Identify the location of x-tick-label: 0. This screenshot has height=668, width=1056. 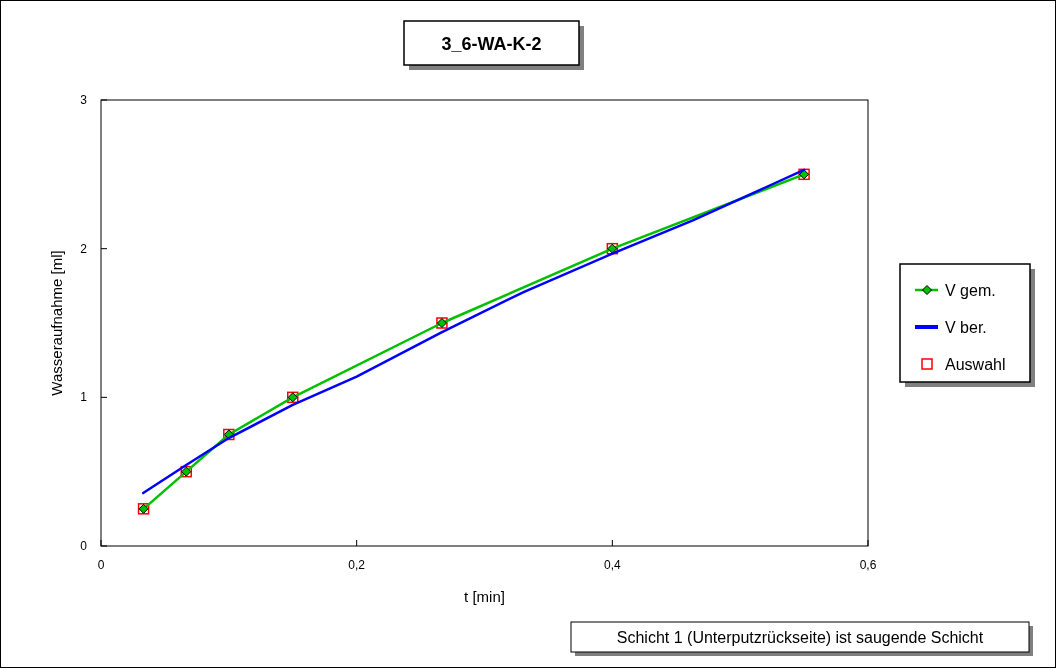
(101, 565).